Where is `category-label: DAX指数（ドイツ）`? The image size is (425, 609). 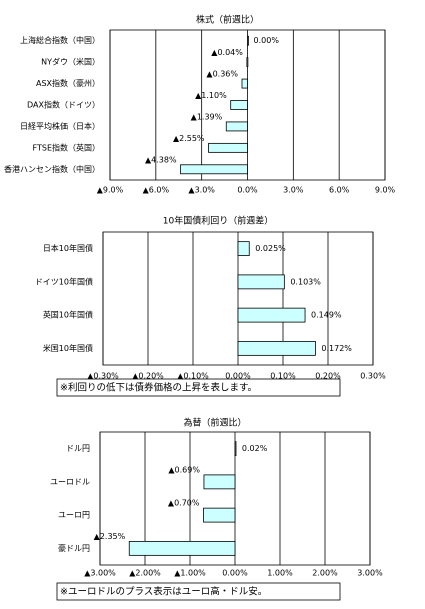 category-label: DAX指数（ドイツ） is located at coordinates (63, 105).